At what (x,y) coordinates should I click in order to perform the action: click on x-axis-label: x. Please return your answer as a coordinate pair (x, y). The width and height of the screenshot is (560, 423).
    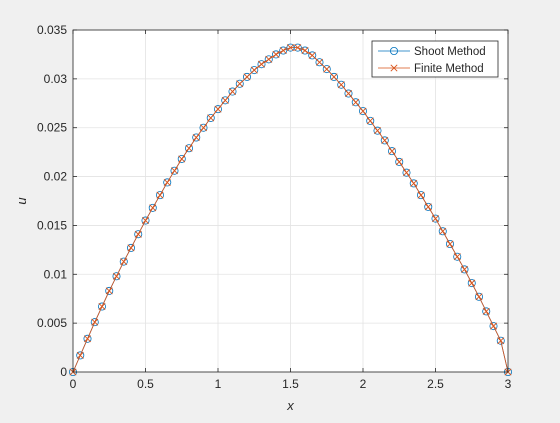
    Looking at the image, I should click on (290, 405).